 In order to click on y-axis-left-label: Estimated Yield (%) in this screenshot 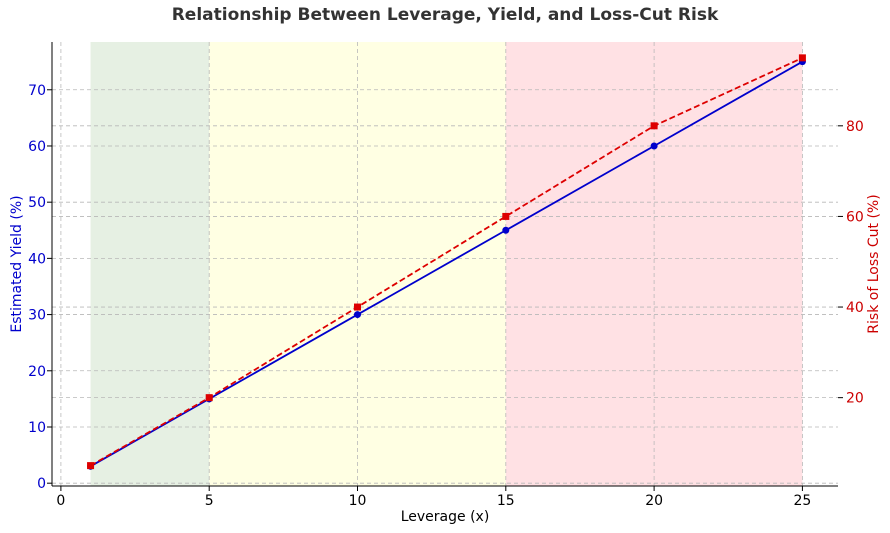, I will do `click(17, 263)`.